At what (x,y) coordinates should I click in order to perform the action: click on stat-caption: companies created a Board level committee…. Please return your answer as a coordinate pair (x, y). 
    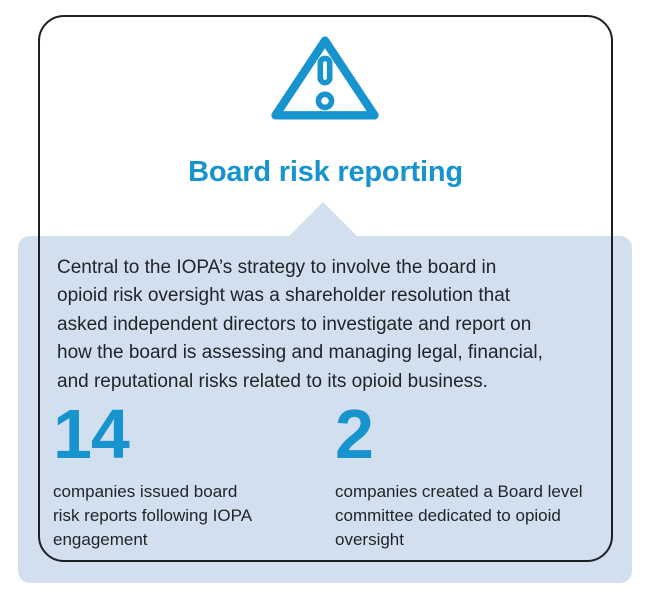
    Looking at the image, I should click on (459, 515).